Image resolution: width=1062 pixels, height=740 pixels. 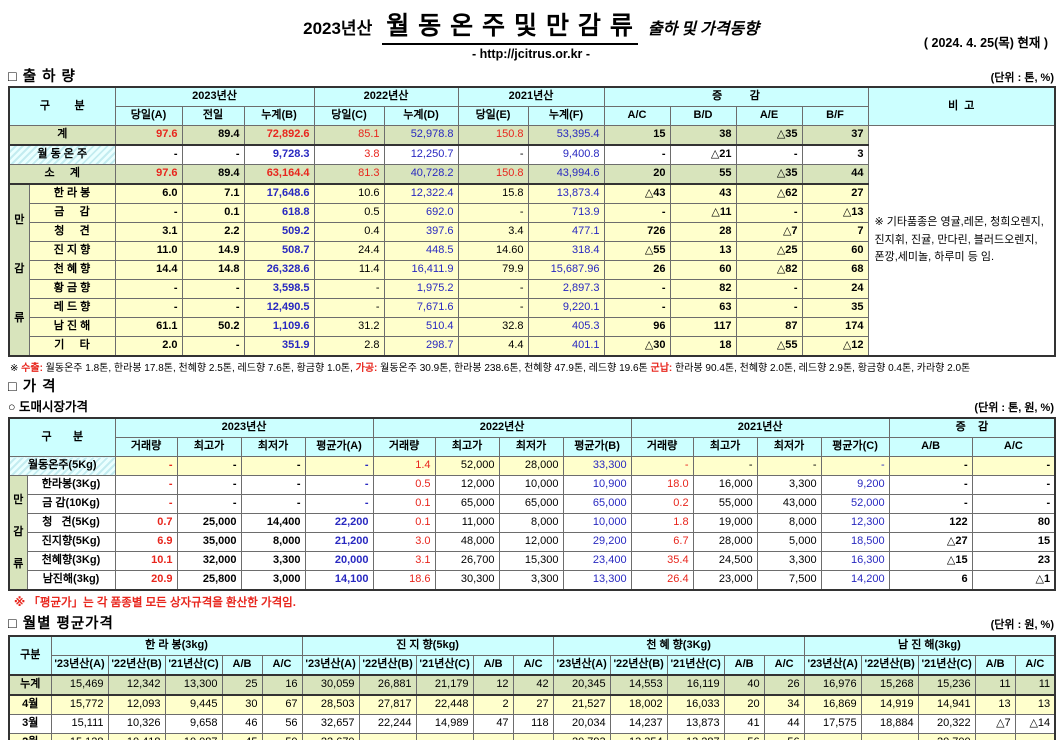 What do you see at coordinates (71, 504) in the screenshot?
I see `row-label: 금 감(10Kg)` at bounding box center [71, 504].